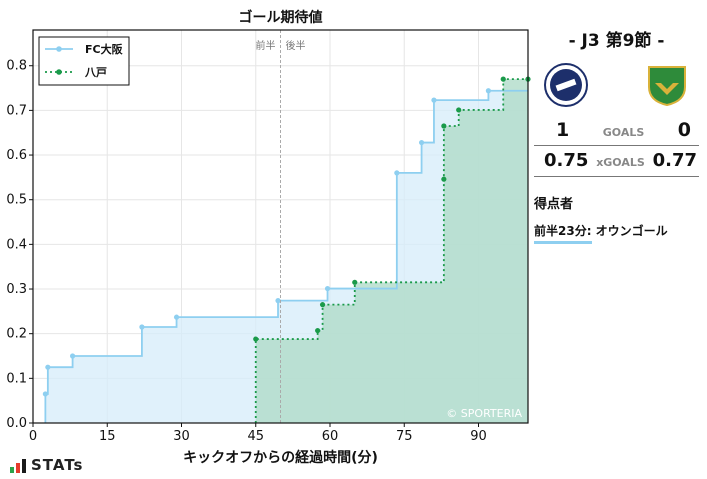 The image size is (707, 479). I want to click on logo-bar-black, so click(24, 466).